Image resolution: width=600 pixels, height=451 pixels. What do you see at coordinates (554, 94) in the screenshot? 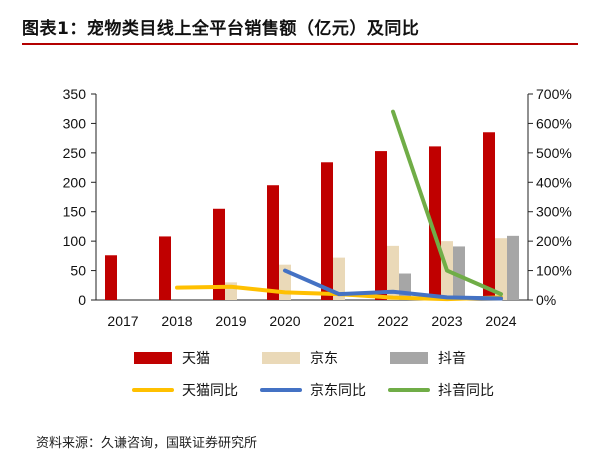
I see `y-right-tick-label: 700%` at bounding box center [554, 94].